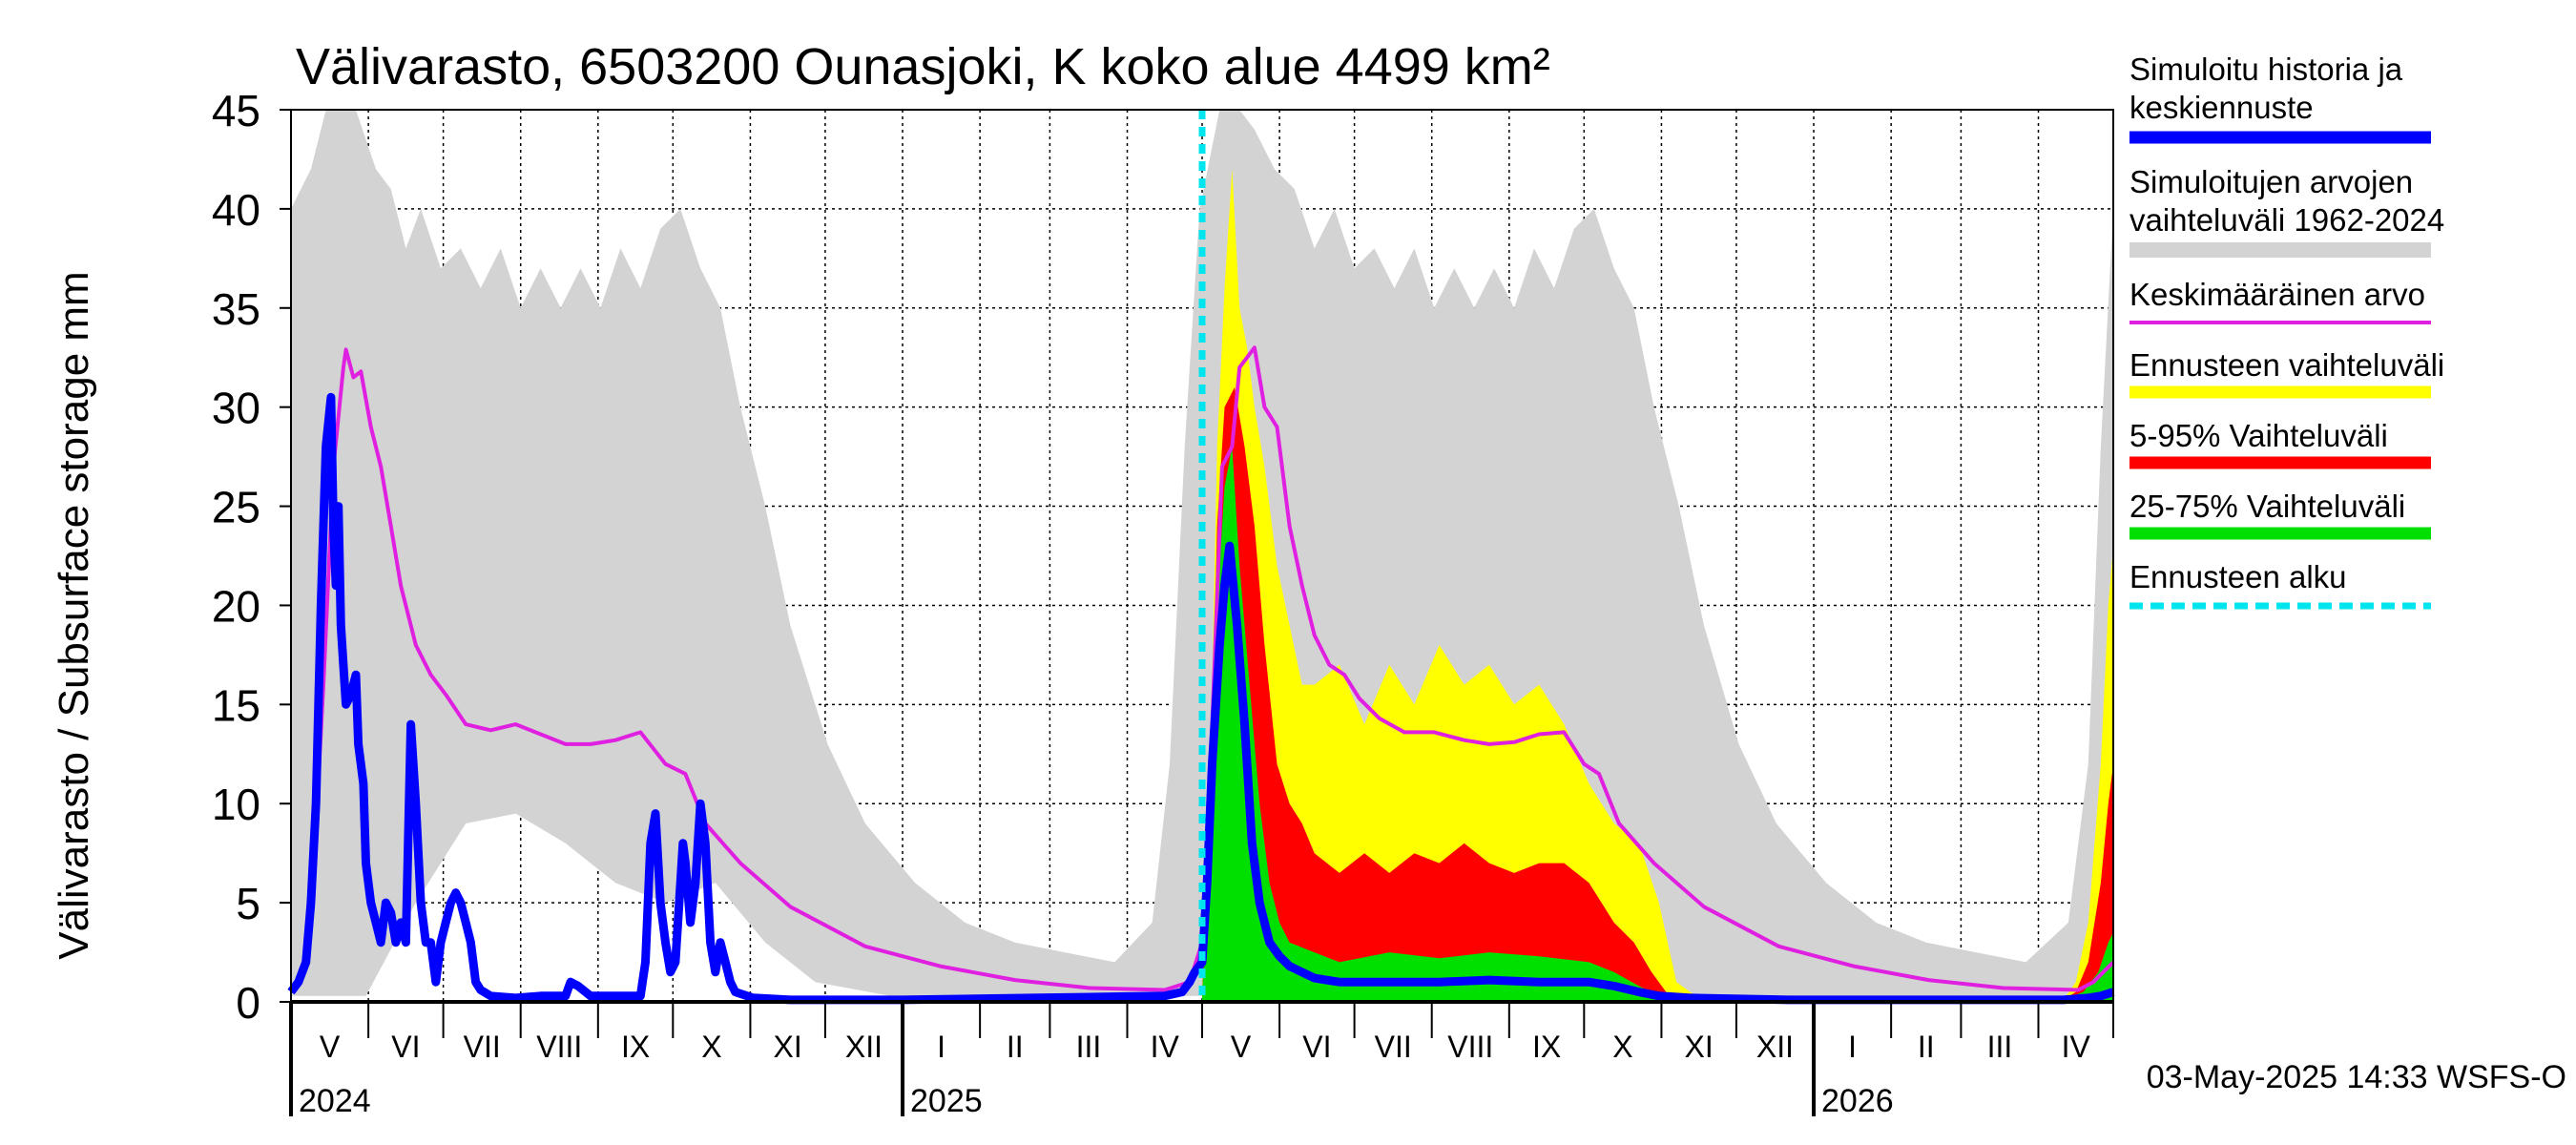  What do you see at coordinates (1857, 1101) in the screenshot?
I see `year-label: 2026` at bounding box center [1857, 1101].